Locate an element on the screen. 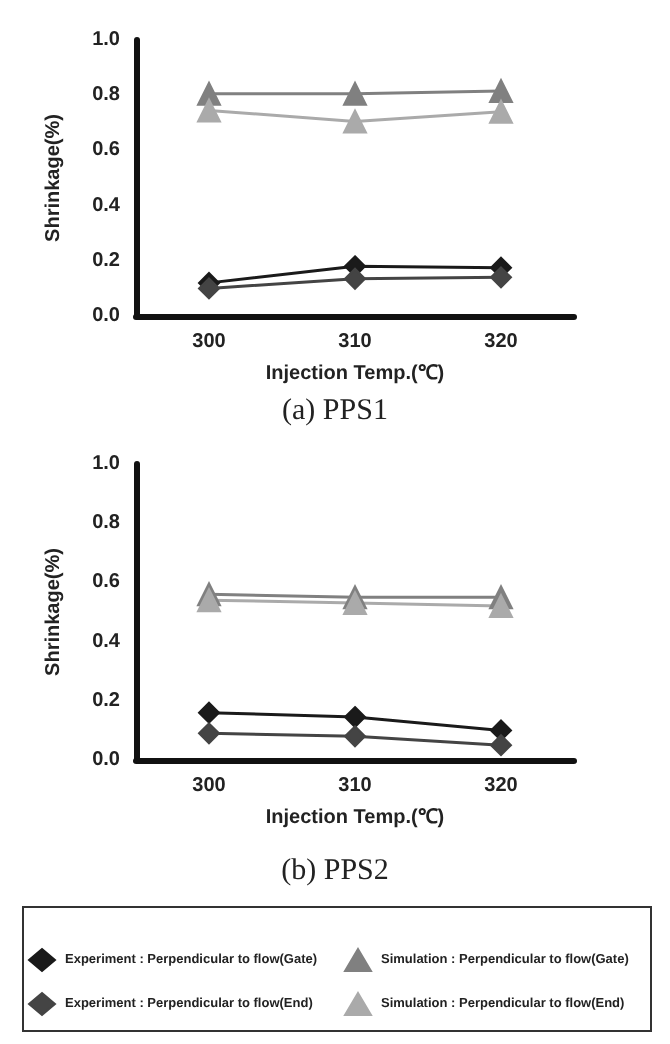 Image resolution: width=670 pixels, height=1044 pixels. text: (b) PPS2 is located at coordinates (335, 871).